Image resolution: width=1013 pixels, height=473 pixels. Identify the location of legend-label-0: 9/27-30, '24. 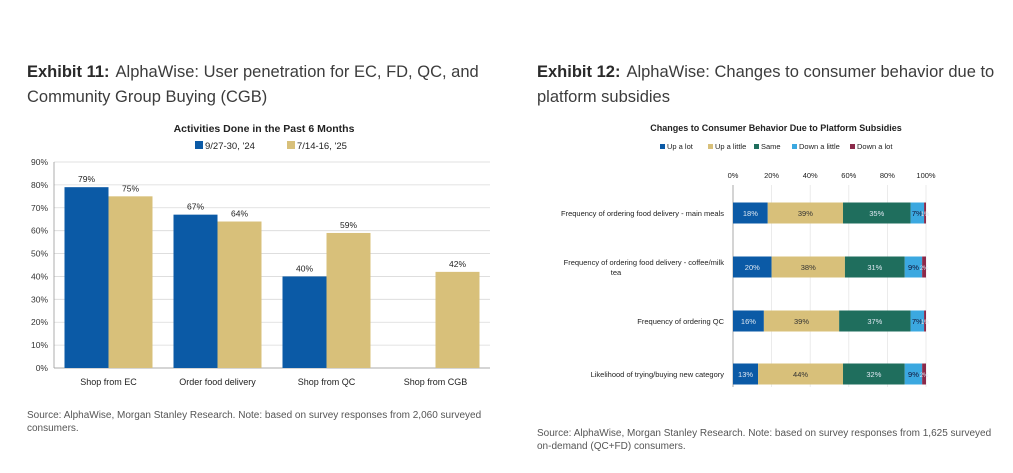
(230, 146).